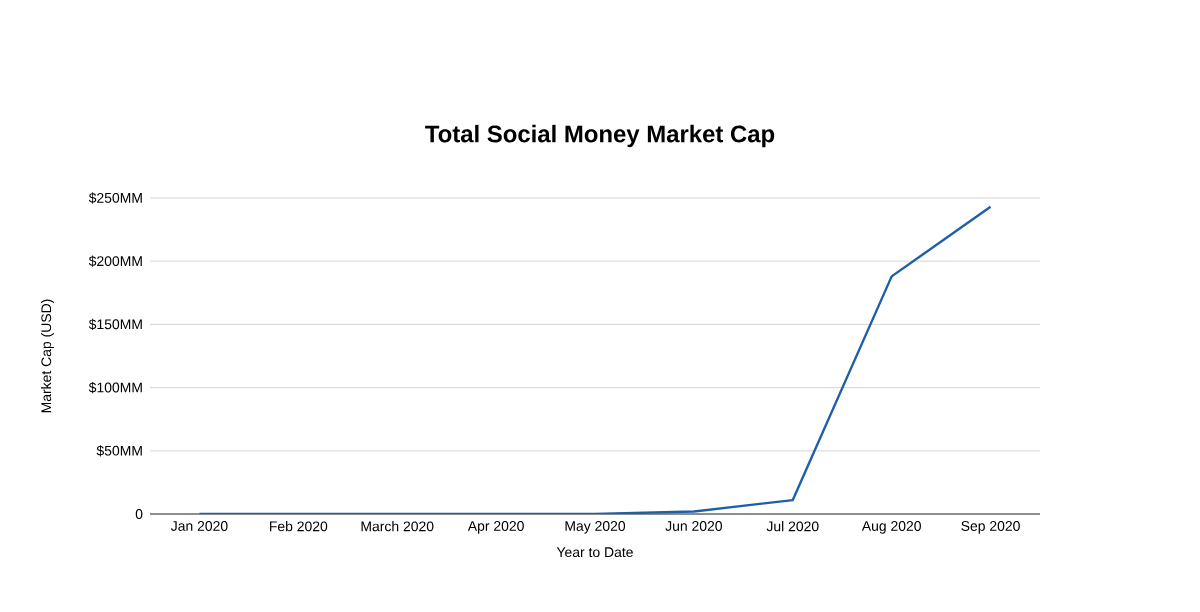 The height and width of the screenshot is (612, 1200). What do you see at coordinates (600, 136) in the screenshot?
I see `chart-title: Total Social Money Market Cap` at bounding box center [600, 136].